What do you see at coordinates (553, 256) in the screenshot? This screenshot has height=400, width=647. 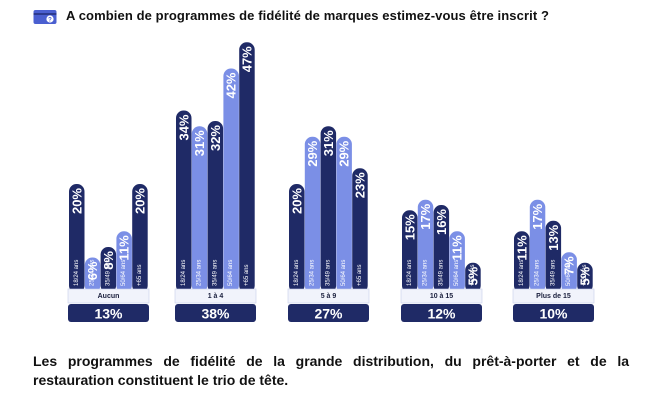 I see `bar-Plus de 15-2` at bounding box center [553, 256].